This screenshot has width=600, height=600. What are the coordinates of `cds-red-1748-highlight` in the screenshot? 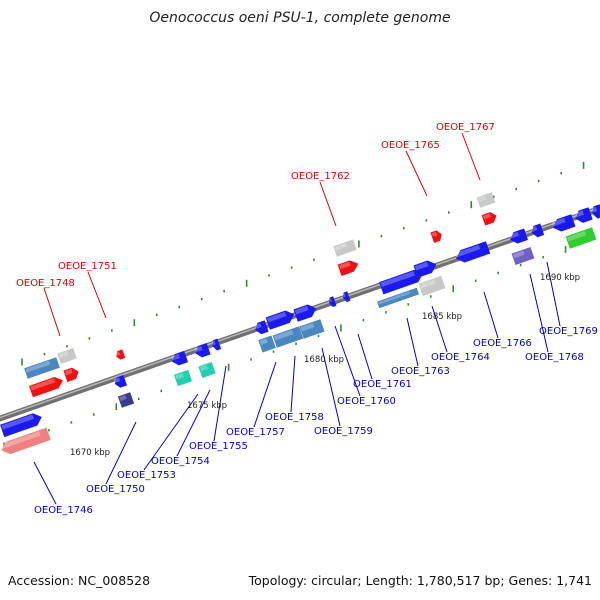 It's located at (43, 384).